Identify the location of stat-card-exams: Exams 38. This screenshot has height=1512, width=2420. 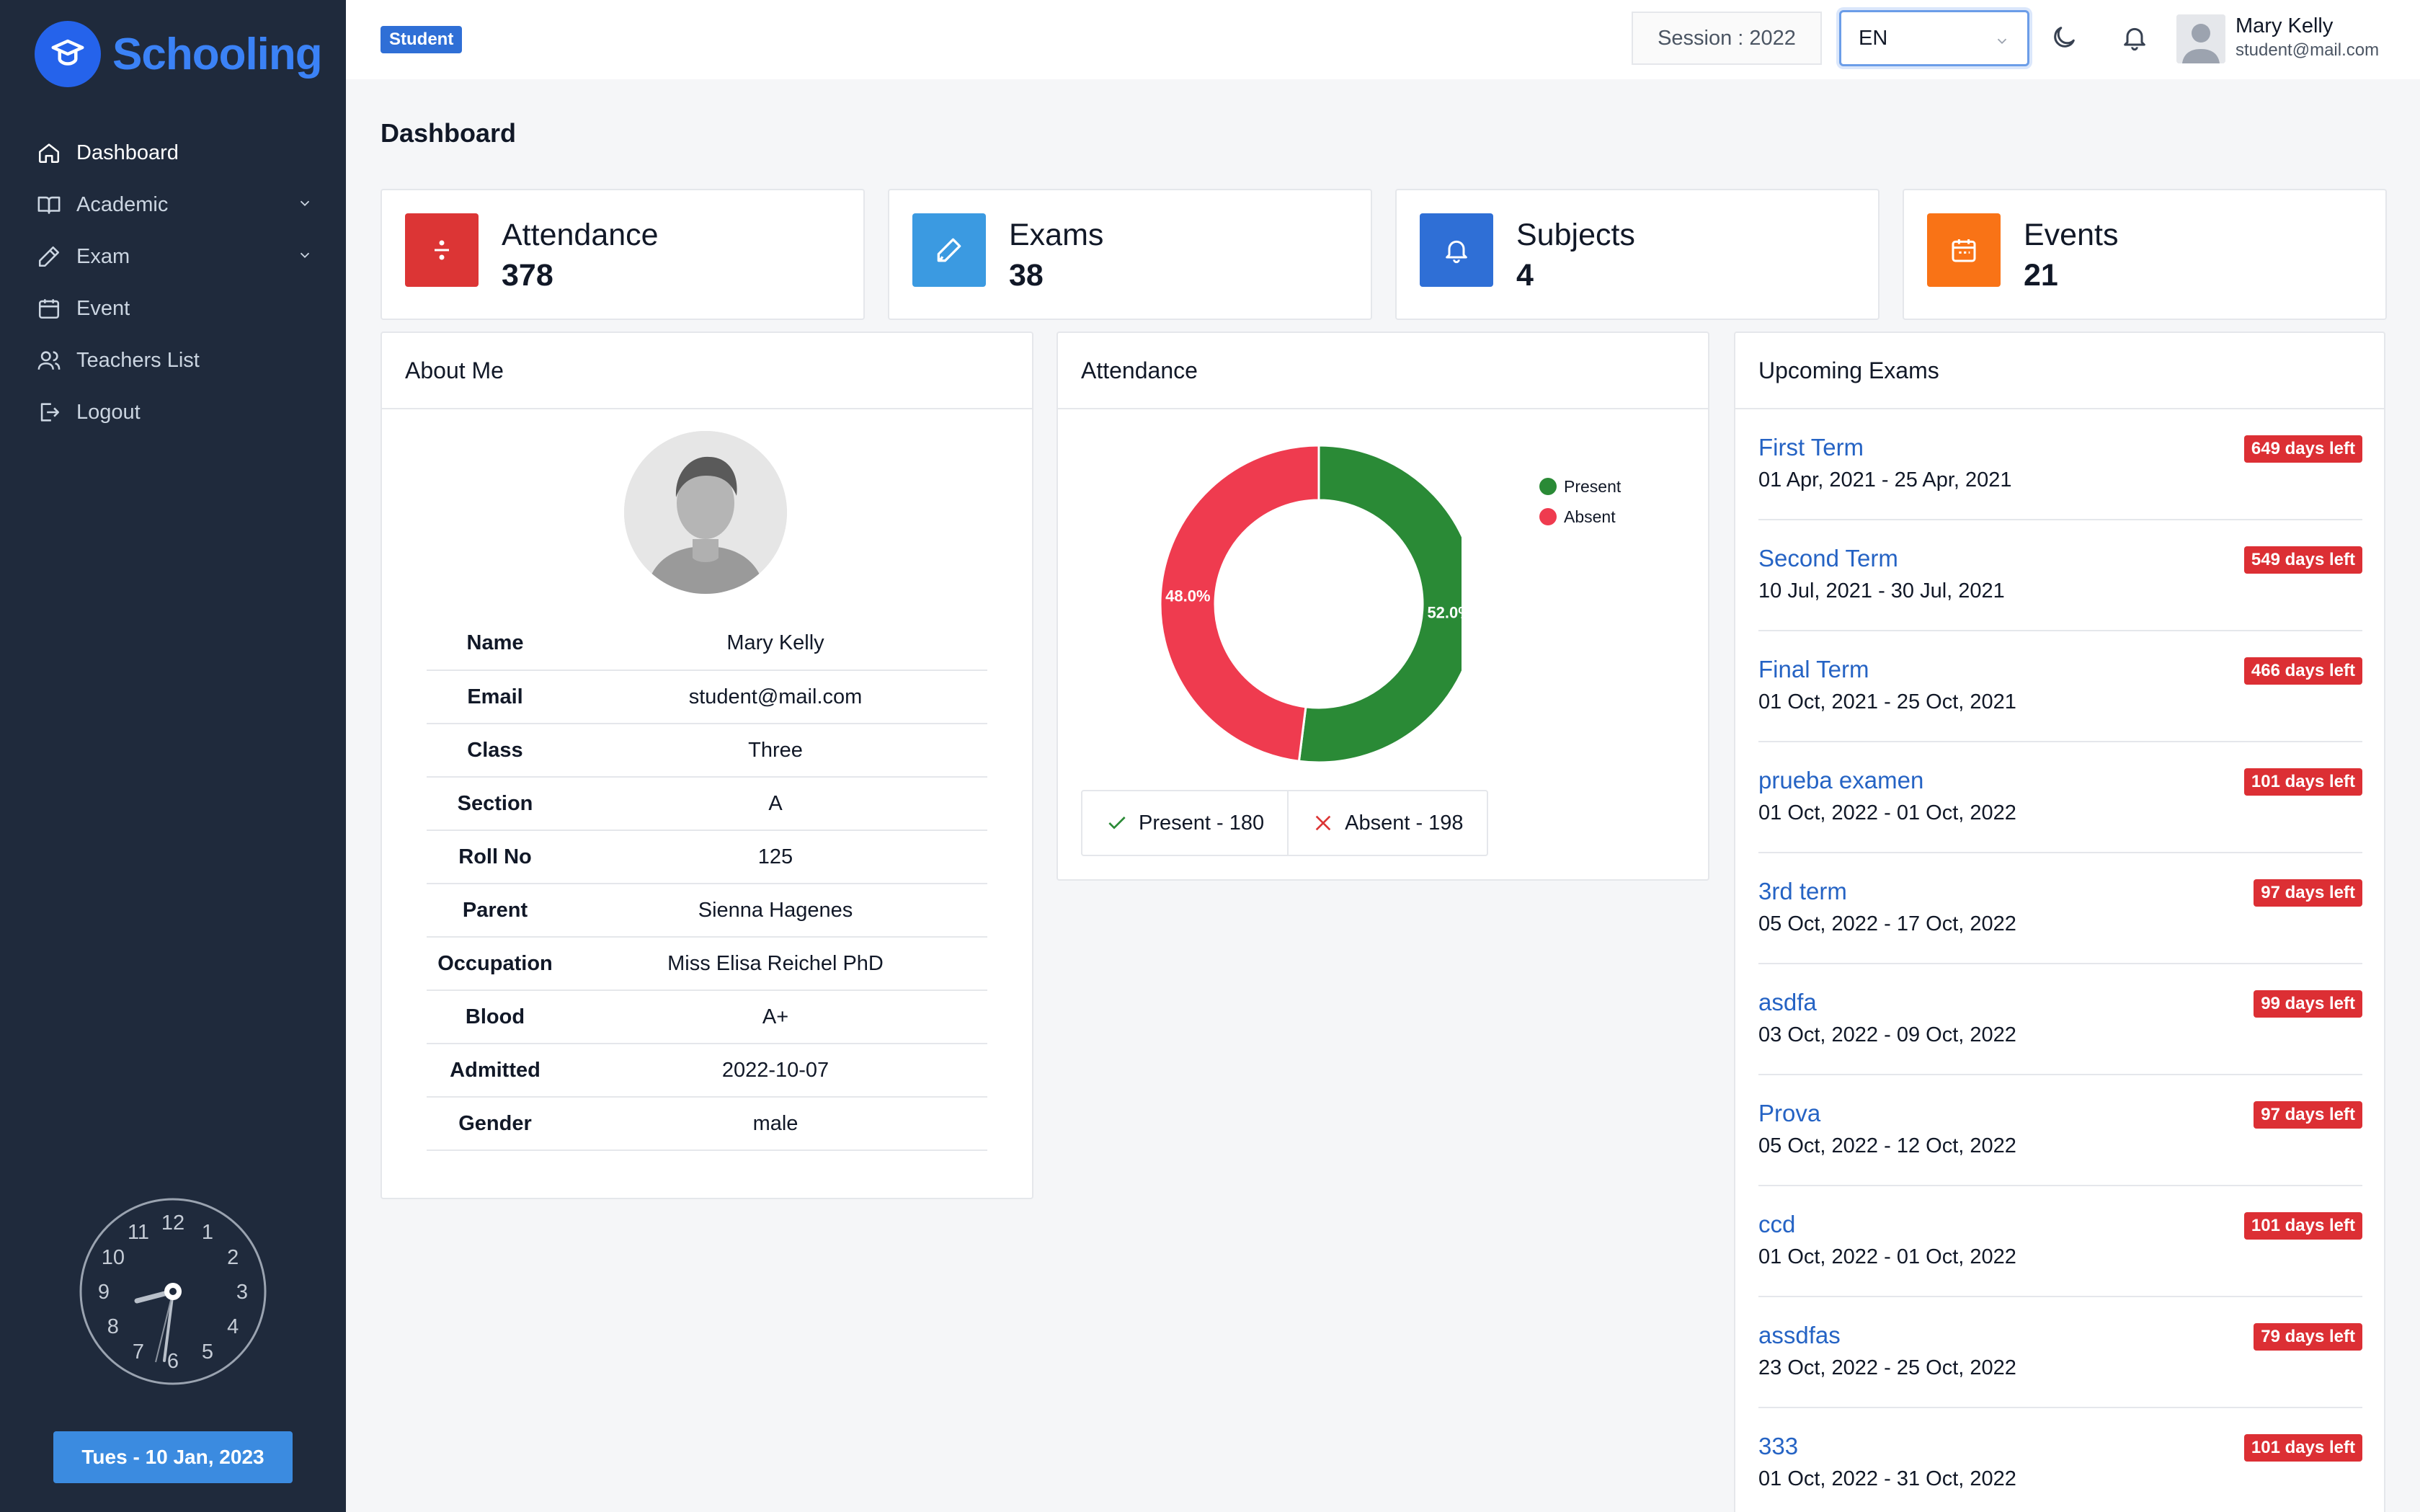
(1130, 255).